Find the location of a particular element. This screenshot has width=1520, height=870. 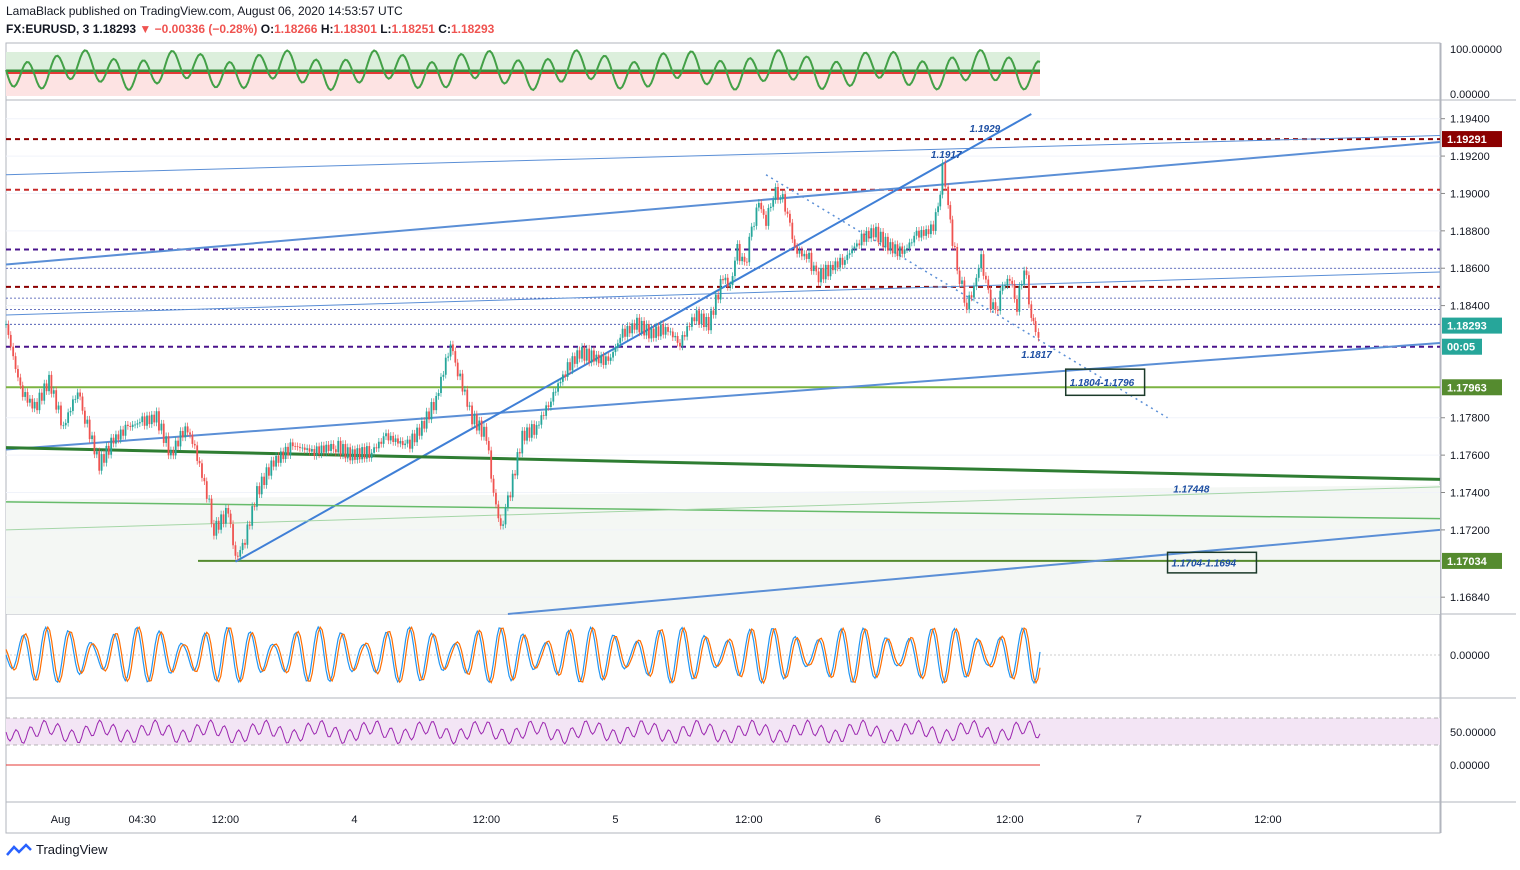

symbol-label: FX:EURUSD, 3 is located at coordinates (48, 29).